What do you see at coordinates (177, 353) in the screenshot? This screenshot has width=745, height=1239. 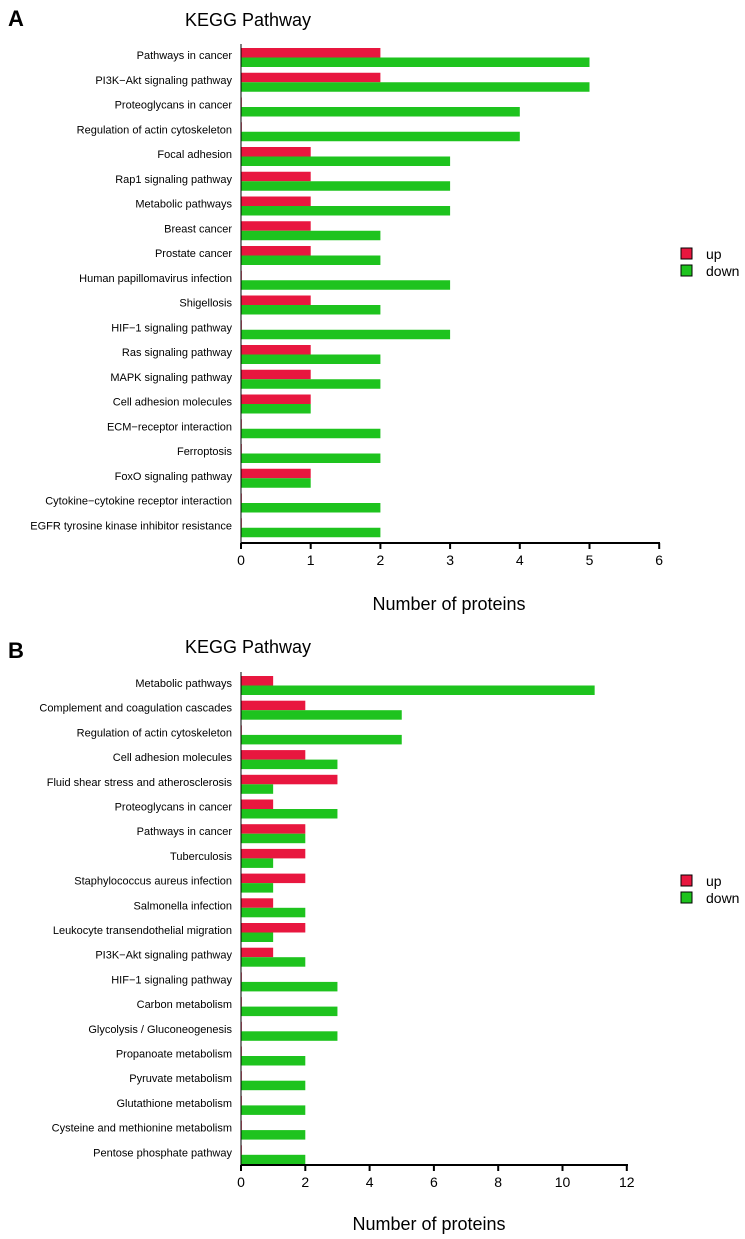 I see `category-label: Ras signaling pathway` at bounding box center [177, 353].